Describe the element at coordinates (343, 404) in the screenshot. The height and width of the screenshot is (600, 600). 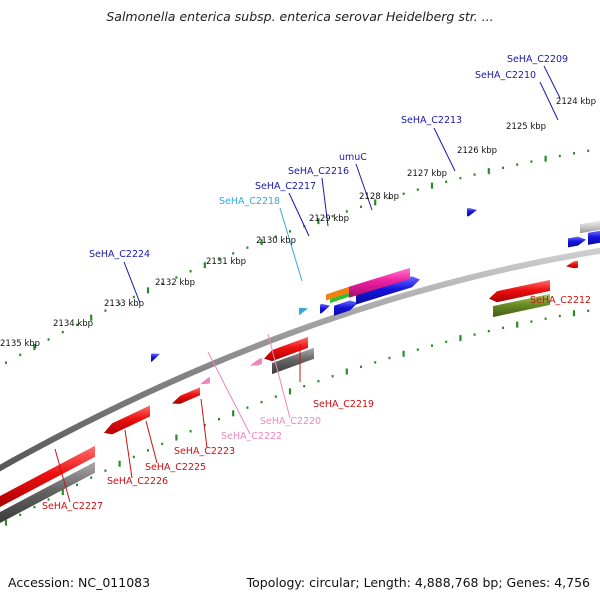
I see `gene-label: SeHA_C2219` at that location.